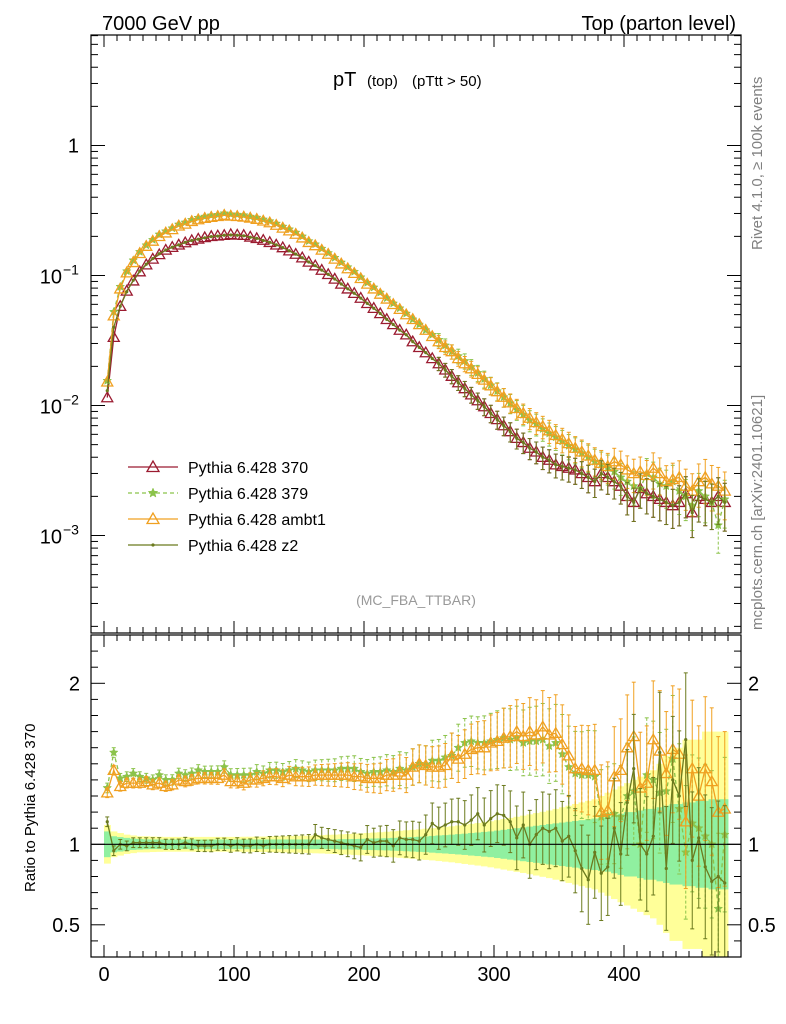  I want to click on y-tick-label-main: 10 −3, so click(59, 535).